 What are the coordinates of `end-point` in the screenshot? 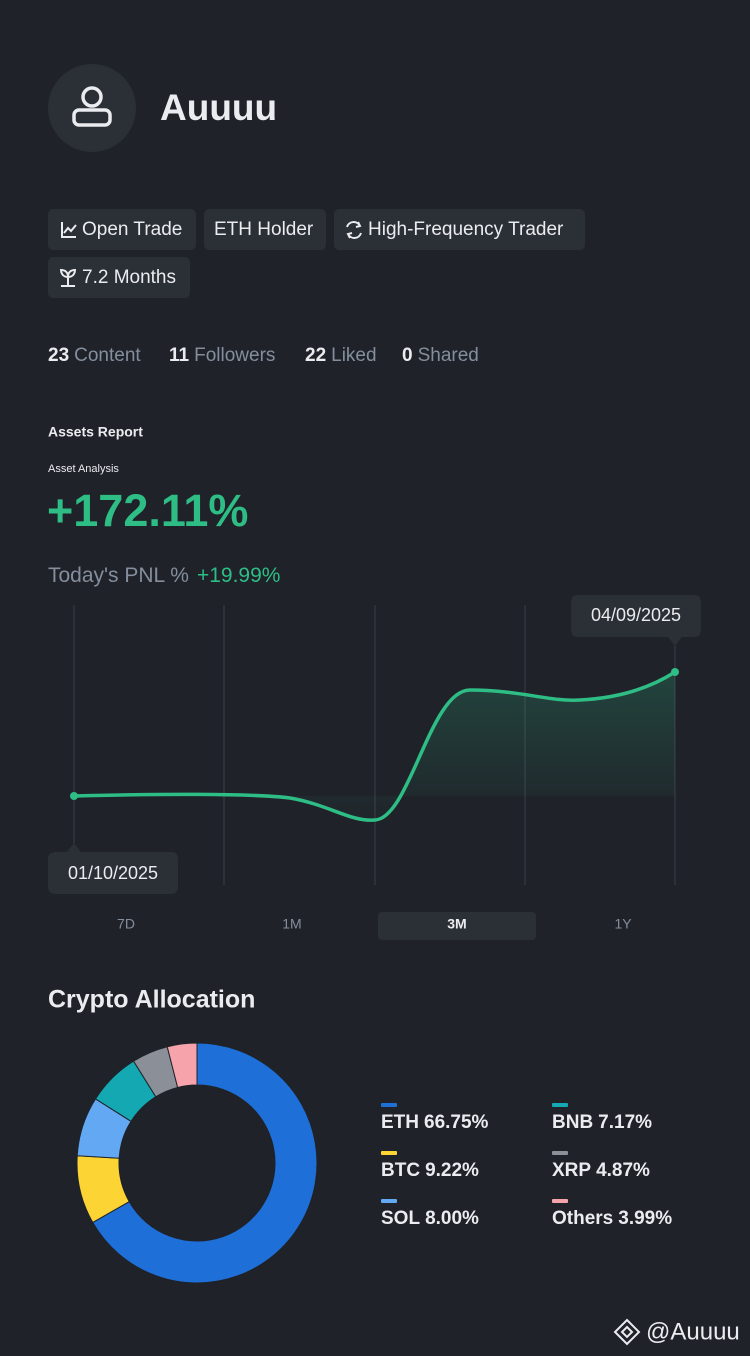 It's located at (675, 672).